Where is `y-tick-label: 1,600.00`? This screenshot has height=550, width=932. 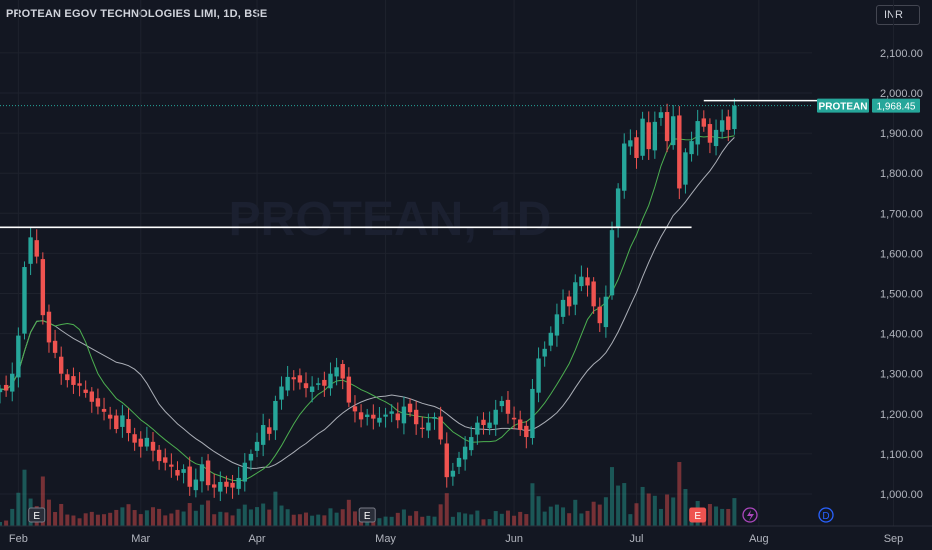
y-tick-label: 1,600.00 is located at coordinates (901, 254).